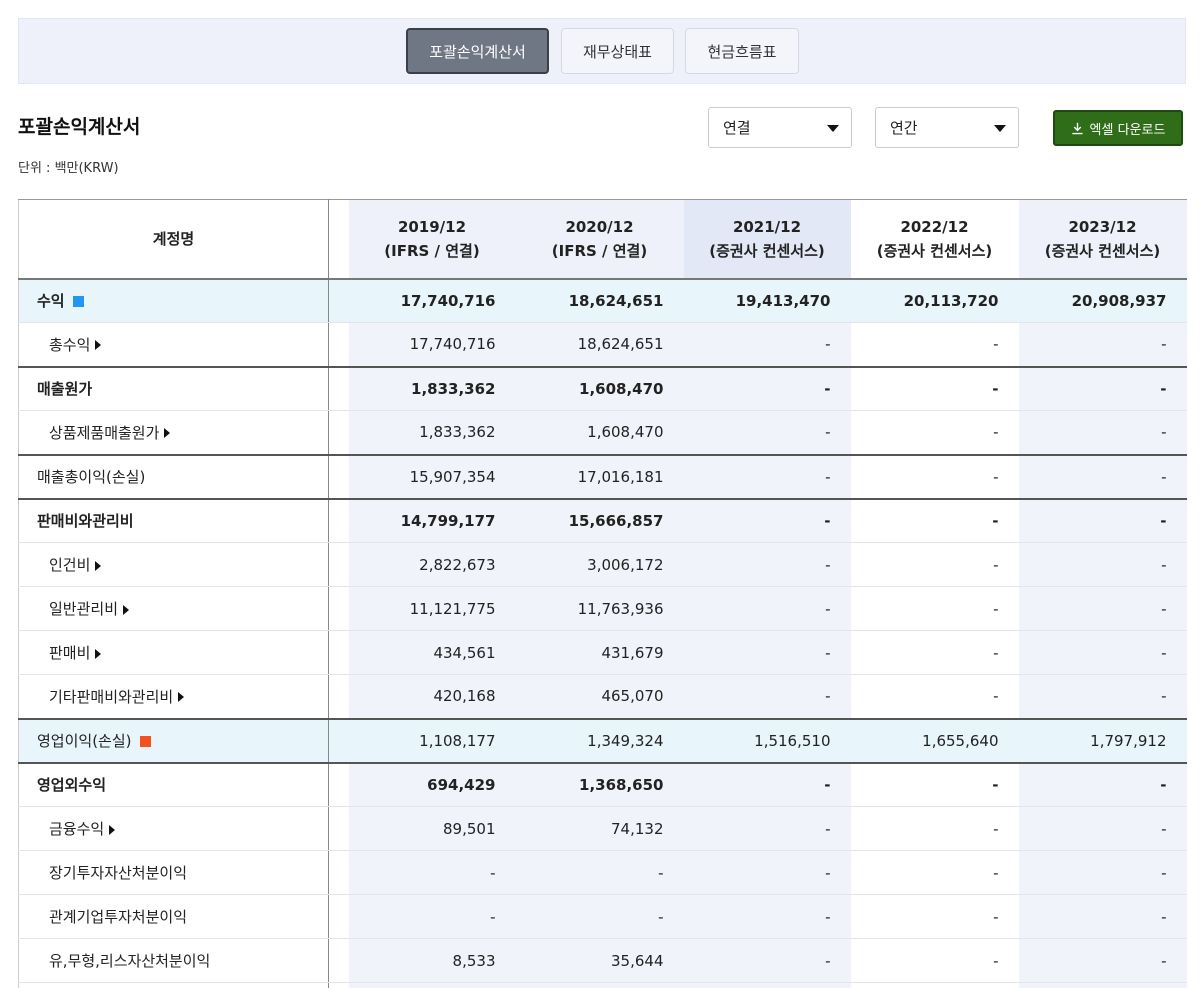 This screenshot has width=1200, height=988. What do you see at coordinates (599, 696) in the screenshot?
I see `value-cell: 465,070` at bounding box center [599, 696].